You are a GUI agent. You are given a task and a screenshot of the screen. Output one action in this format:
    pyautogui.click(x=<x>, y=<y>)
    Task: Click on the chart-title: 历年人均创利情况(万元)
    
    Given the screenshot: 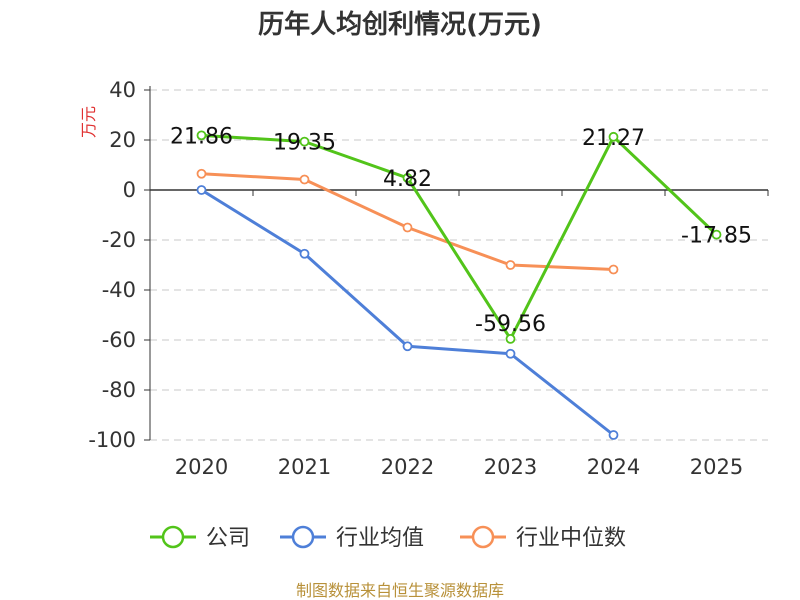 What is the action you would take?
    pyautogui.click(x=400, y=24)
    